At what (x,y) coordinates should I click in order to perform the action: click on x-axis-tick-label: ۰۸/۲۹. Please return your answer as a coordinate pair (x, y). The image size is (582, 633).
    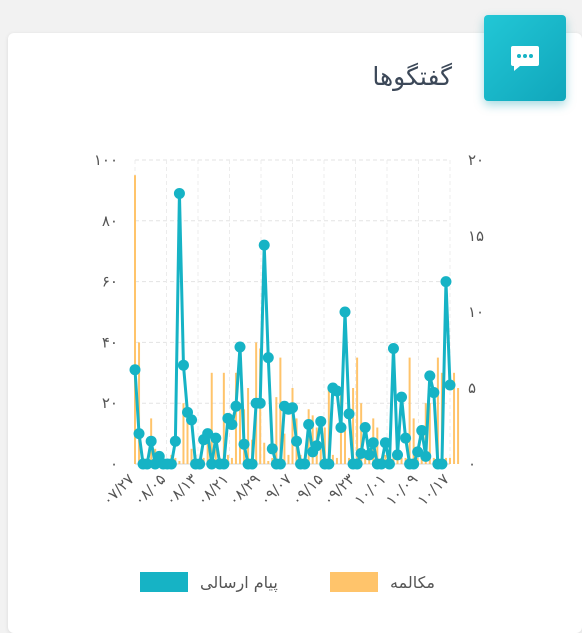
    Looking at the image, I should click on (244, 489).